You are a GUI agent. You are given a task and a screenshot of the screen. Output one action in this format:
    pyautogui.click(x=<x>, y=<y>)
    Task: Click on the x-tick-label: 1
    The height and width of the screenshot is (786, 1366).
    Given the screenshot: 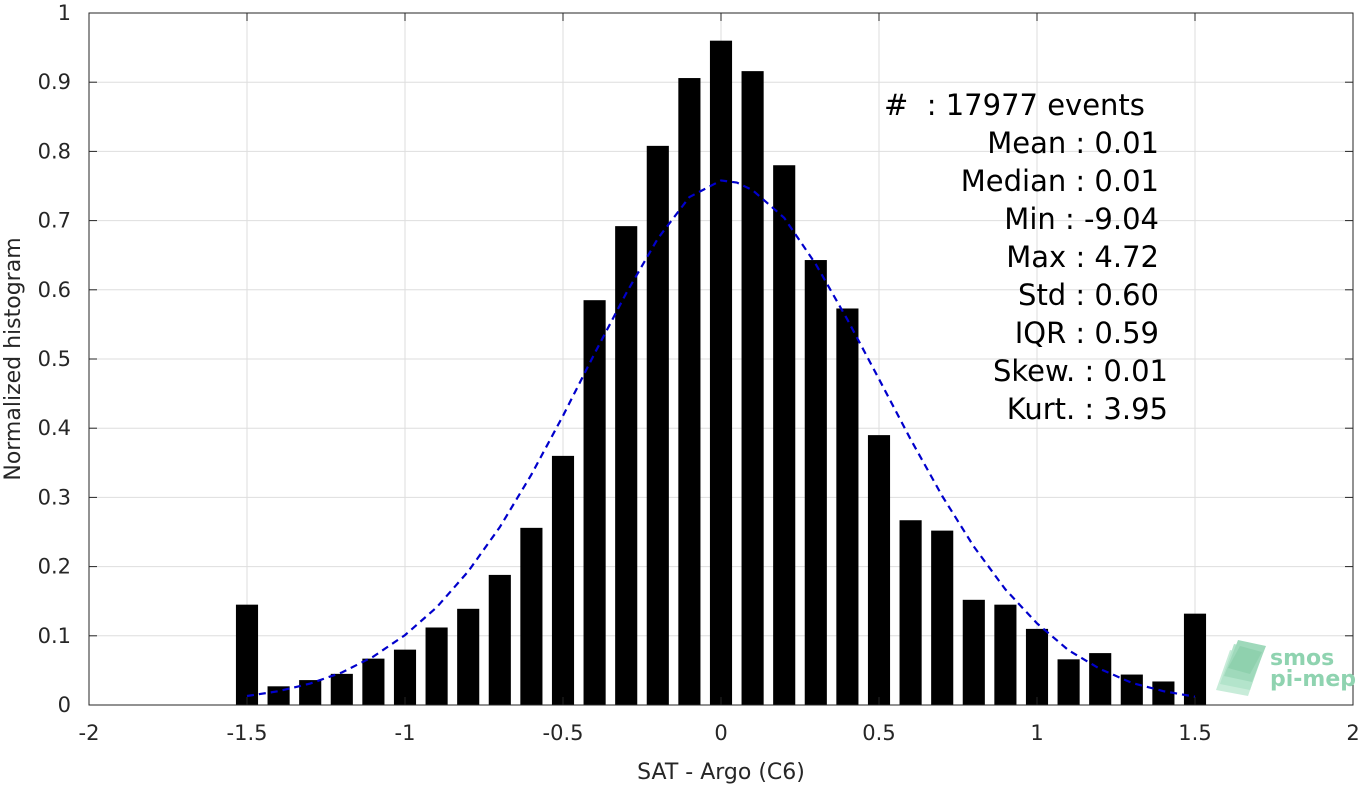 What is the action you would take?
    pyautogui.click(x=1036, y=733)
    